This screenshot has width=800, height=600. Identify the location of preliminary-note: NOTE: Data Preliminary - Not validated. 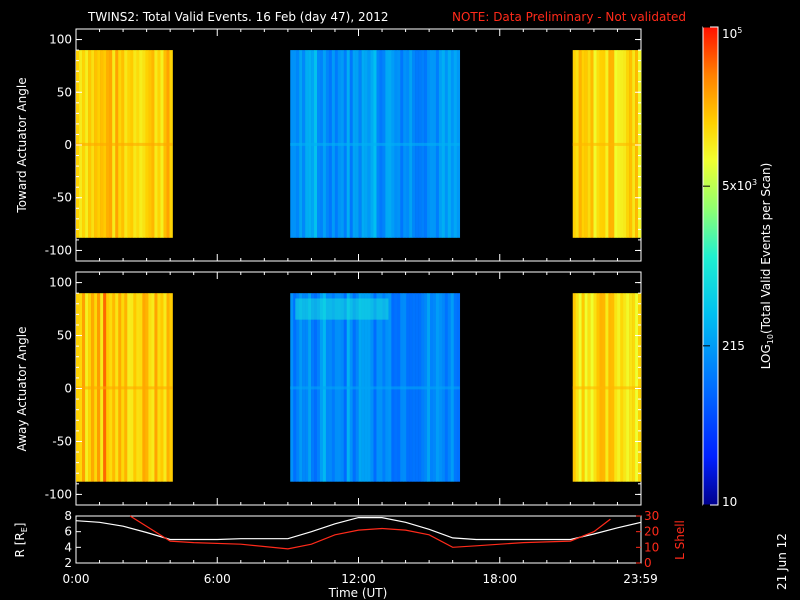
(569, 17).